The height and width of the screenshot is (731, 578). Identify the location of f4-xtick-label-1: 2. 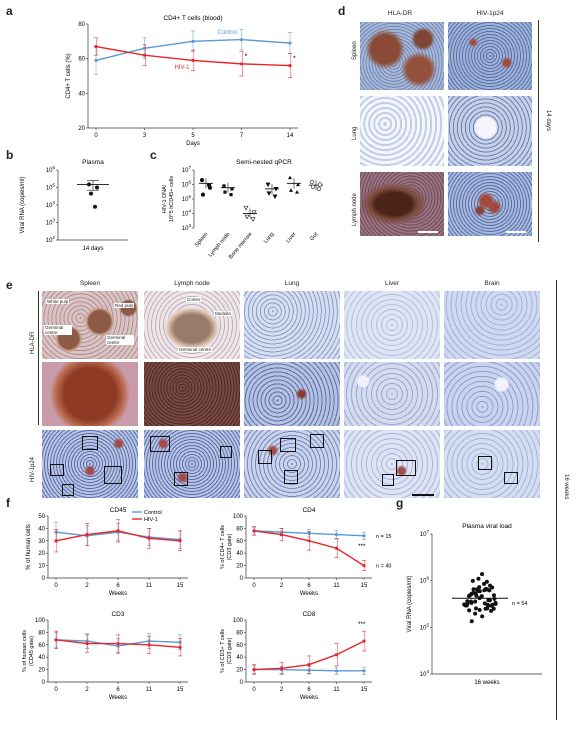
(282, 690).